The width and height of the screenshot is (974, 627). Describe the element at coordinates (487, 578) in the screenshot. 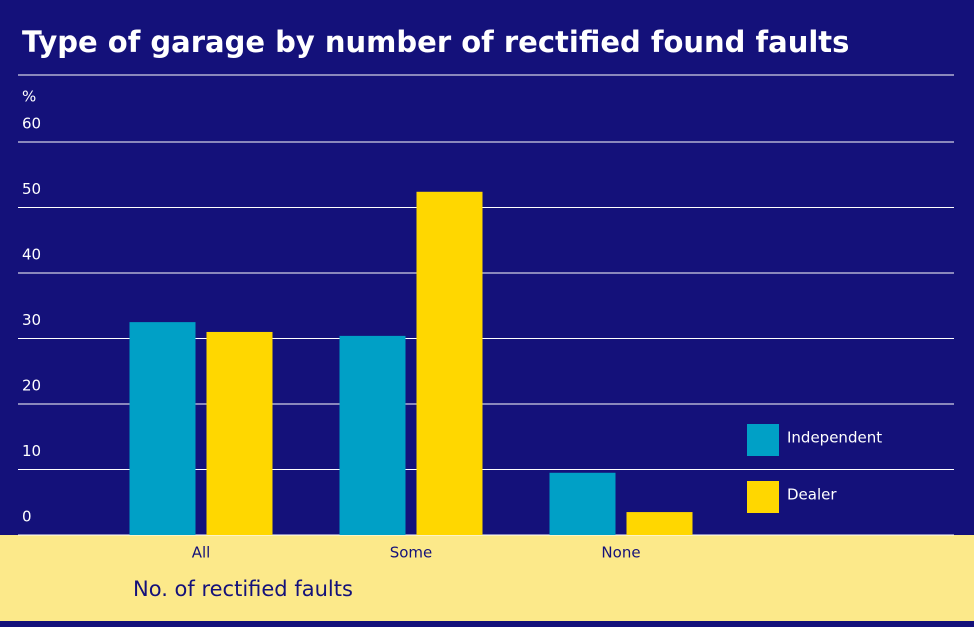

I see `axis-band` at that location.